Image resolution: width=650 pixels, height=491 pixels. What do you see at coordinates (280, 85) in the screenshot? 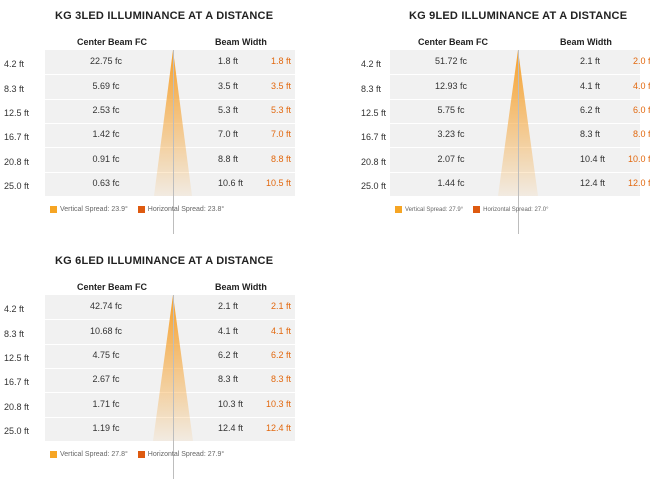
I see `beam-width-horizontal: 3.5 ft` at bounding box center [280, 85].